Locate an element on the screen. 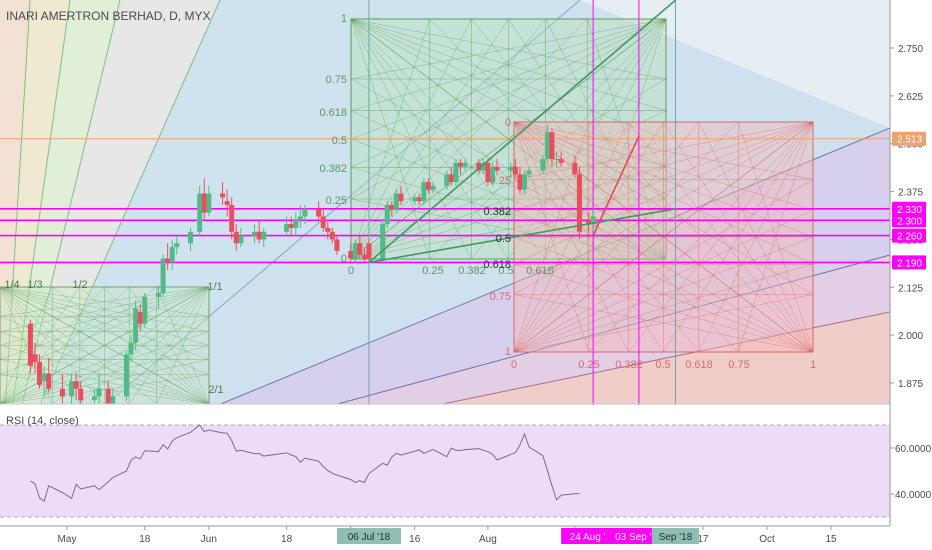 The width and height of the screenshot is (932, 550). price-badge-label: 2.260 is located at coordinates (909, 237).